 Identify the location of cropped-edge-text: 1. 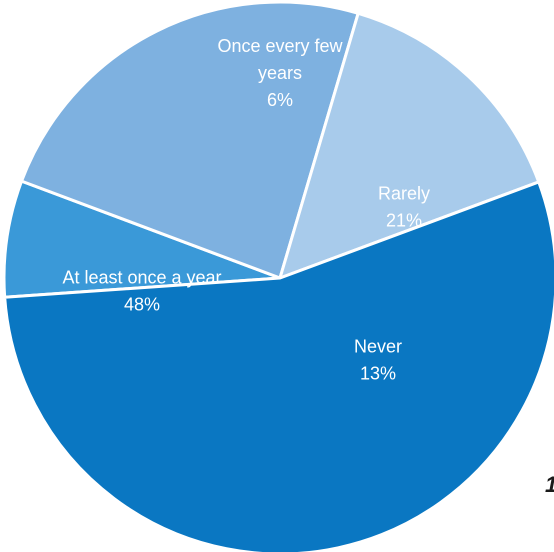
(549, 484).